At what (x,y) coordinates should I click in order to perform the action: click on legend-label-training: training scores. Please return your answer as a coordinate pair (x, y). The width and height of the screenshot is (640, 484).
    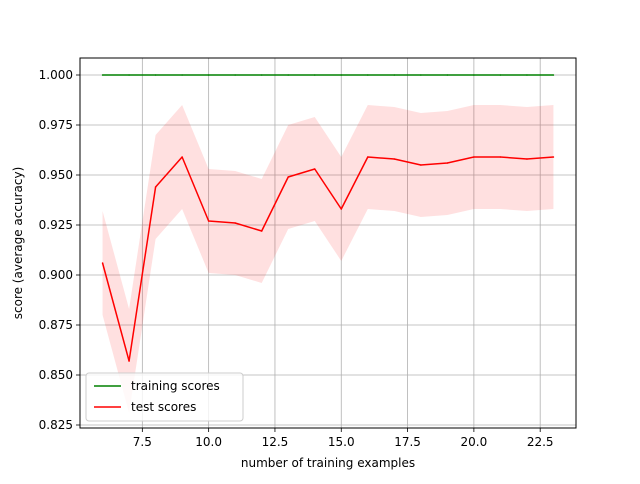
    Looking at the image, I should click on (175, 386).